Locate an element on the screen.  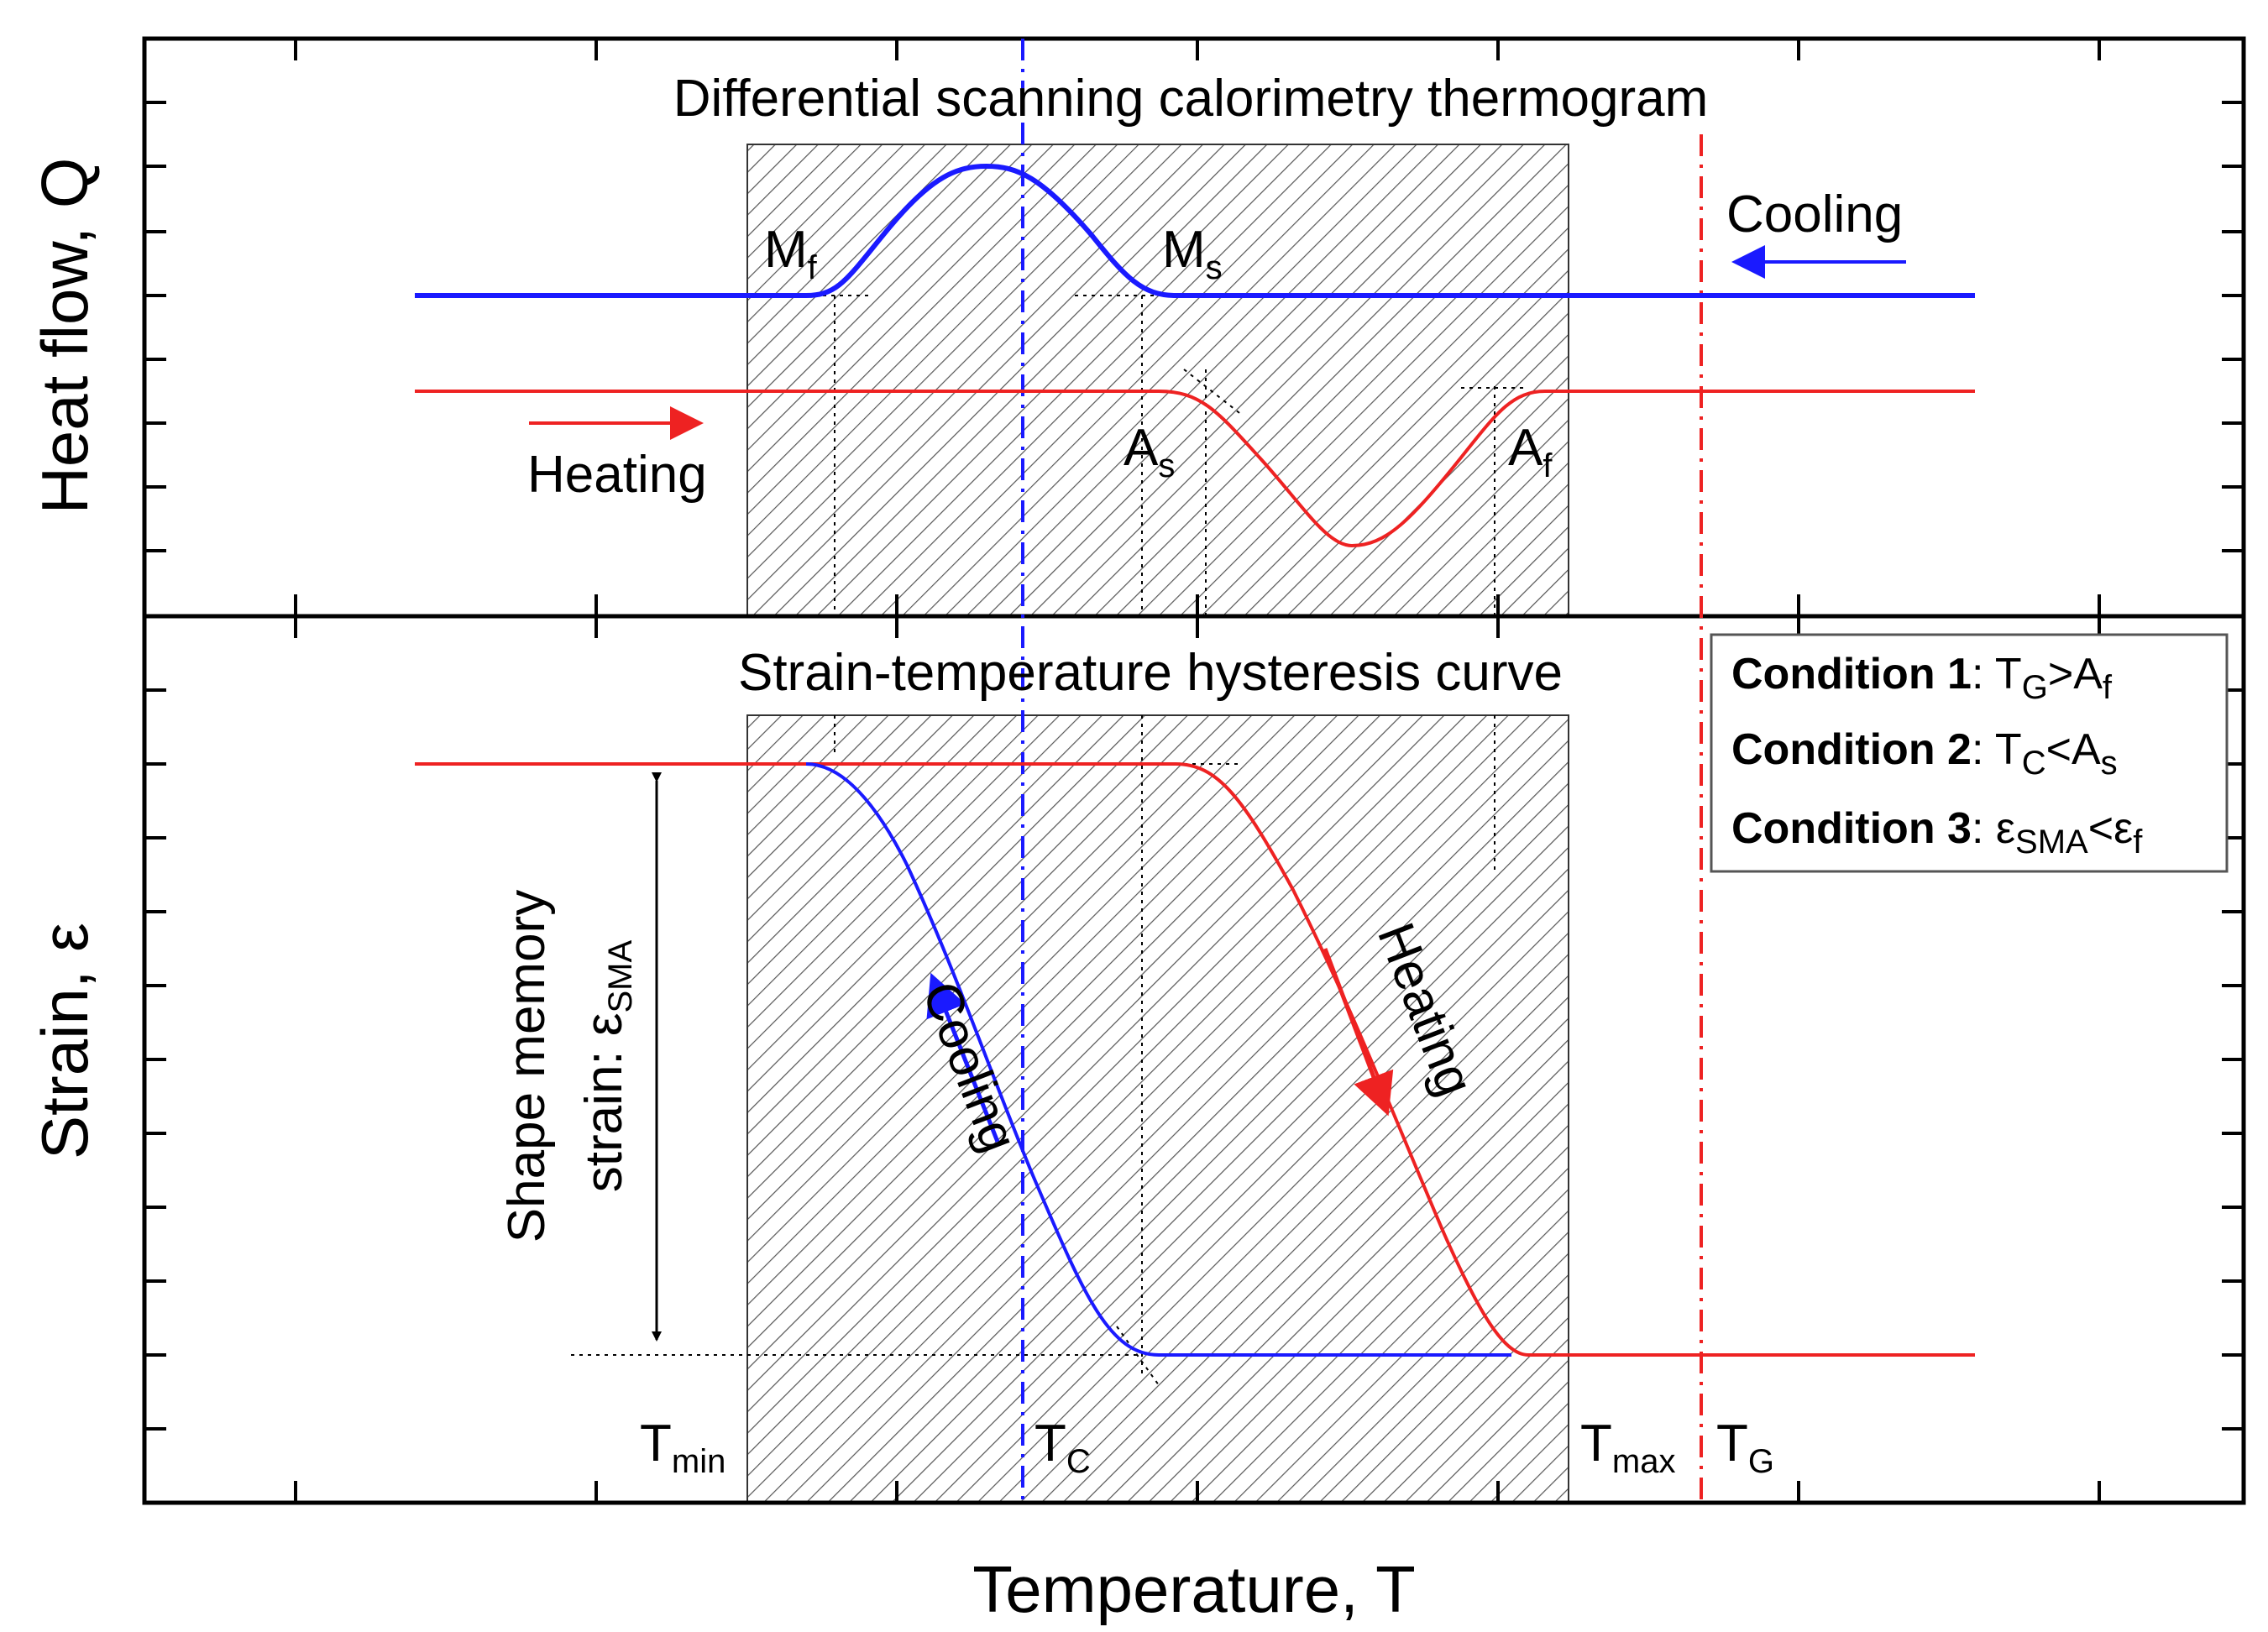
mf-label: Mf is located at coordinates (791, 253).